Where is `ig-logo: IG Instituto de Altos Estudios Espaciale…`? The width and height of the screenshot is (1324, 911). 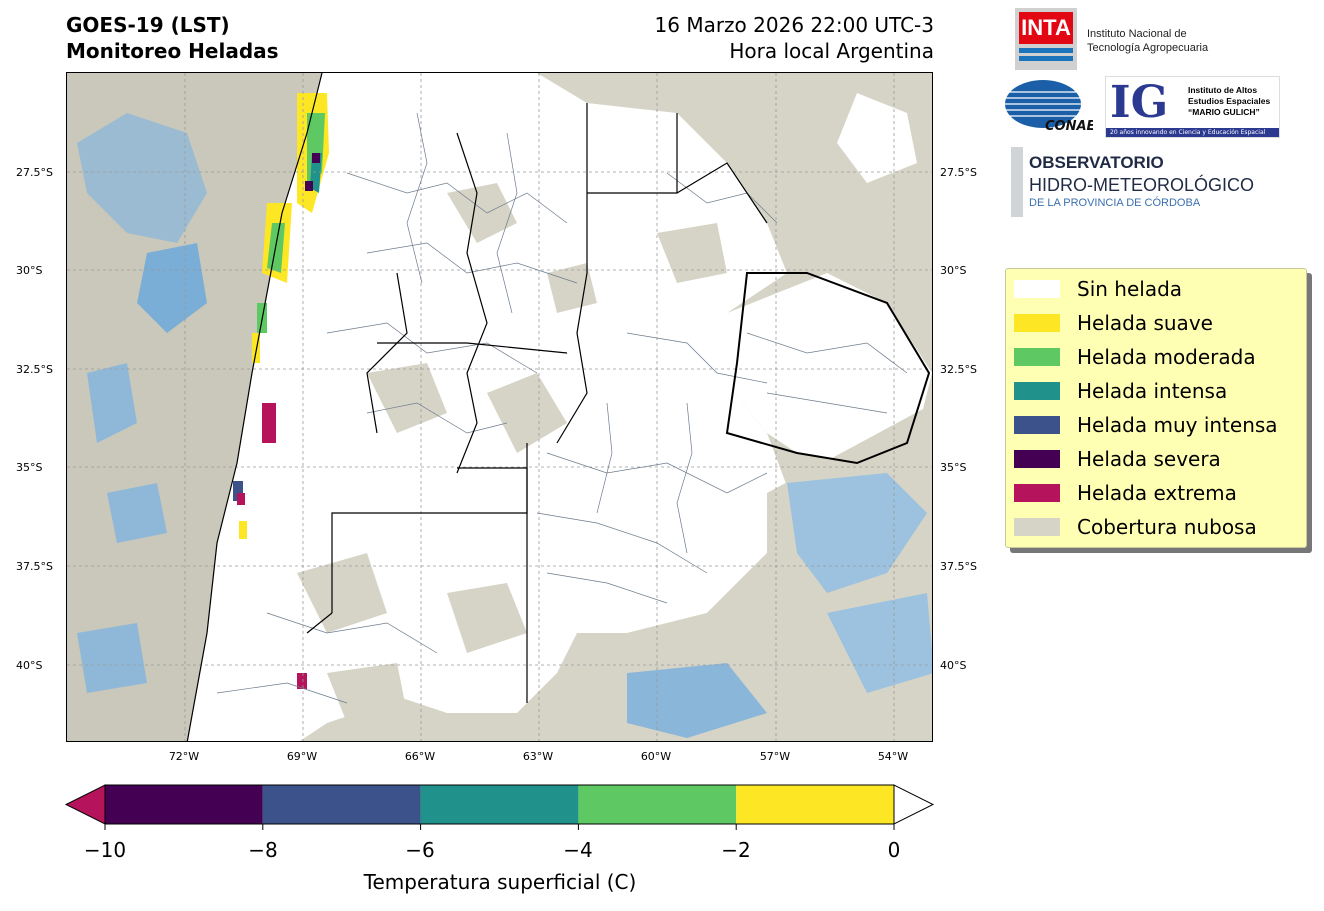
ig-logo: IG Instituto de Altos Estudios Espaciale… is located at coordinates (1192, 107).